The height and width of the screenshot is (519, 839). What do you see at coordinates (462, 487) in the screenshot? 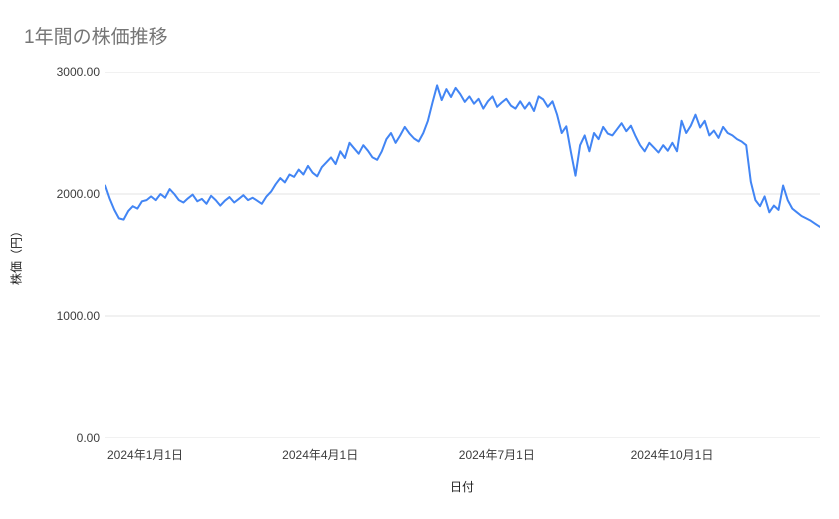
I see `x-axis-title: 日付` at bounding box center [462, 487].